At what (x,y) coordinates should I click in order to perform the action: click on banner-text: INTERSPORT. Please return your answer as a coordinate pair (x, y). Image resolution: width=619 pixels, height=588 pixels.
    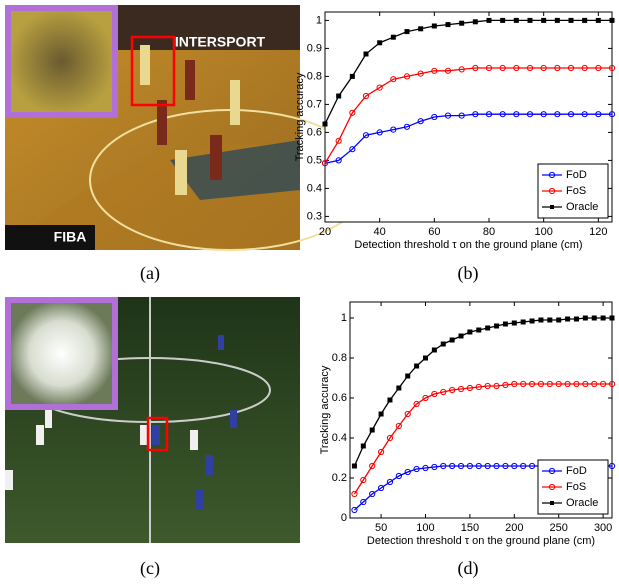
    Looking at the image, I should click on (220, 42).